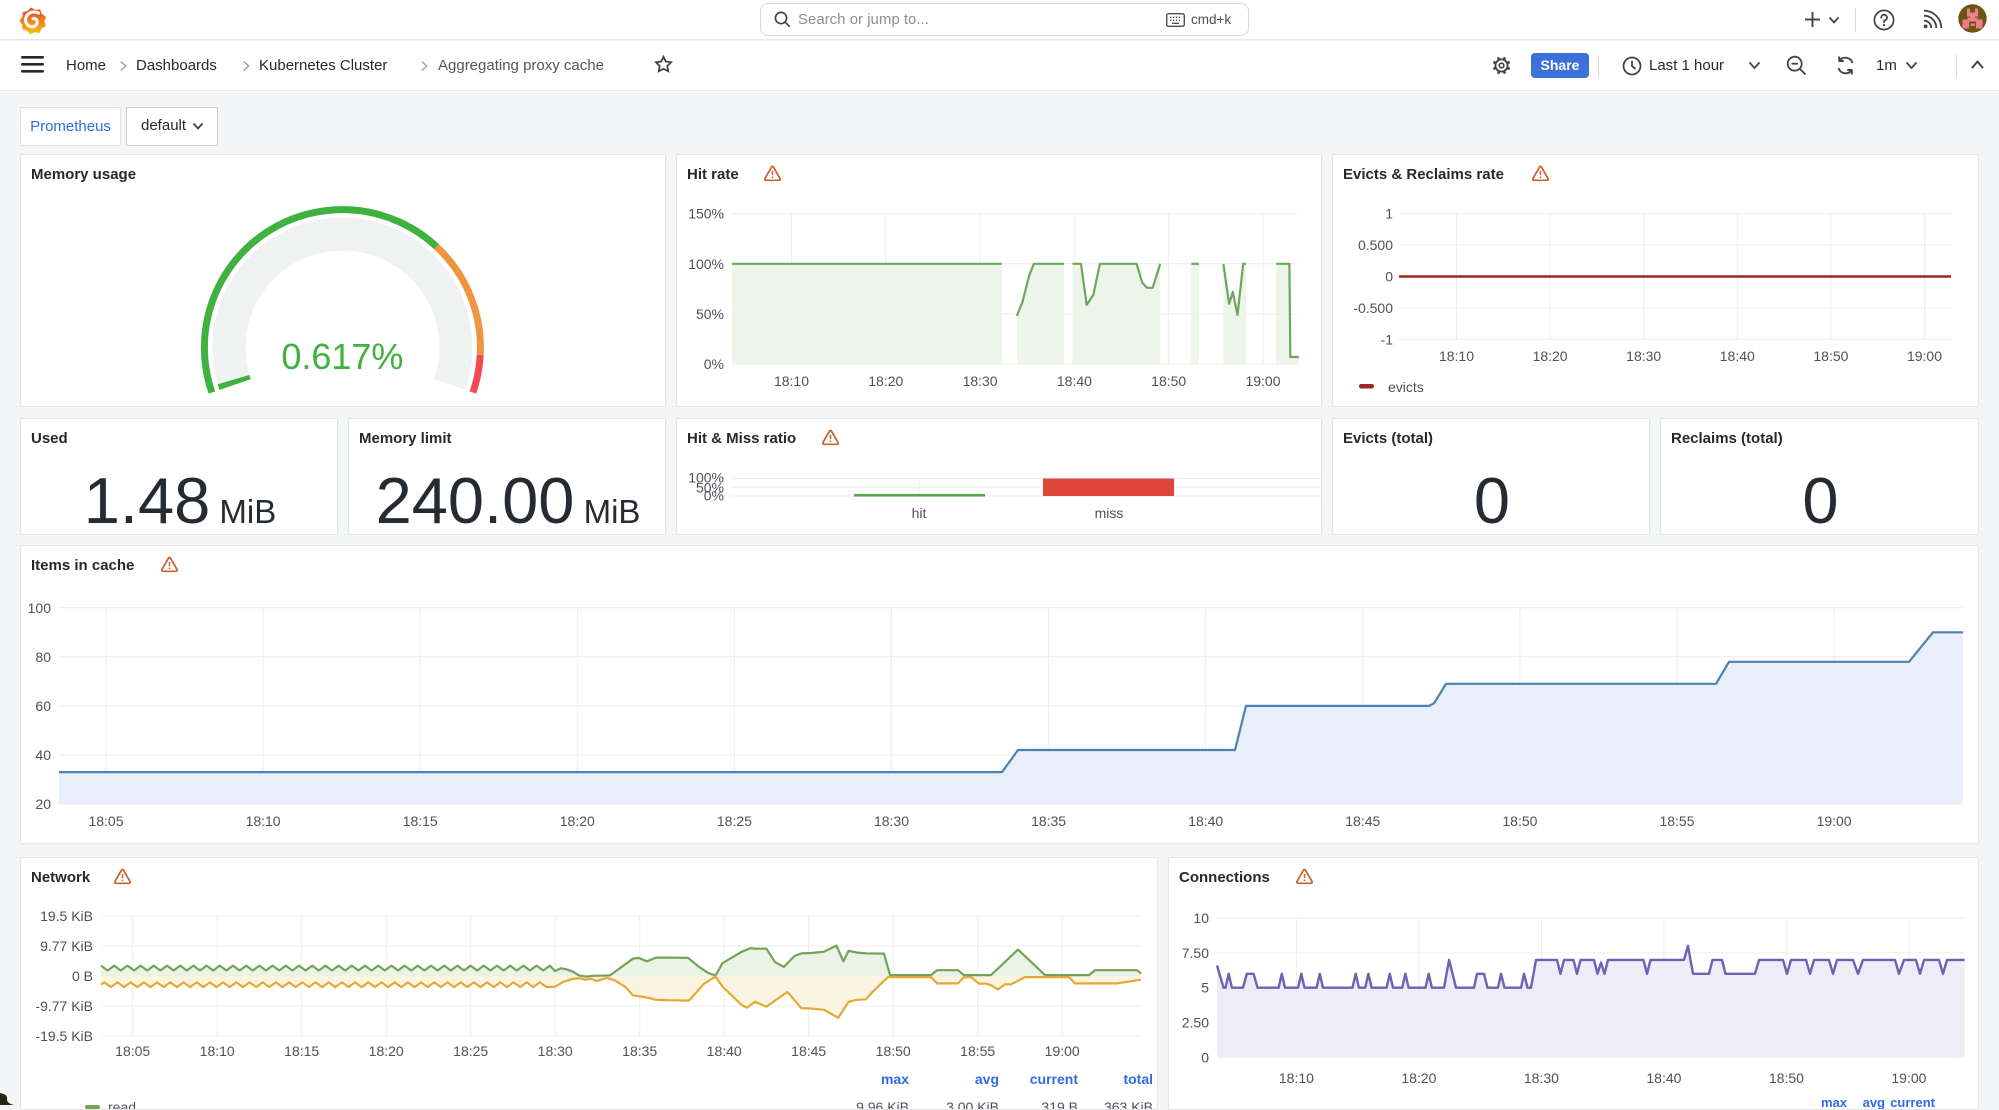 Image resolution: width=1999 pixels, height=1110 pixels. What do you see at coordinates (972, 1104) in the screenshot?
I see `svg-text: 3.00 KiB` at bounding box center [972, 1104].